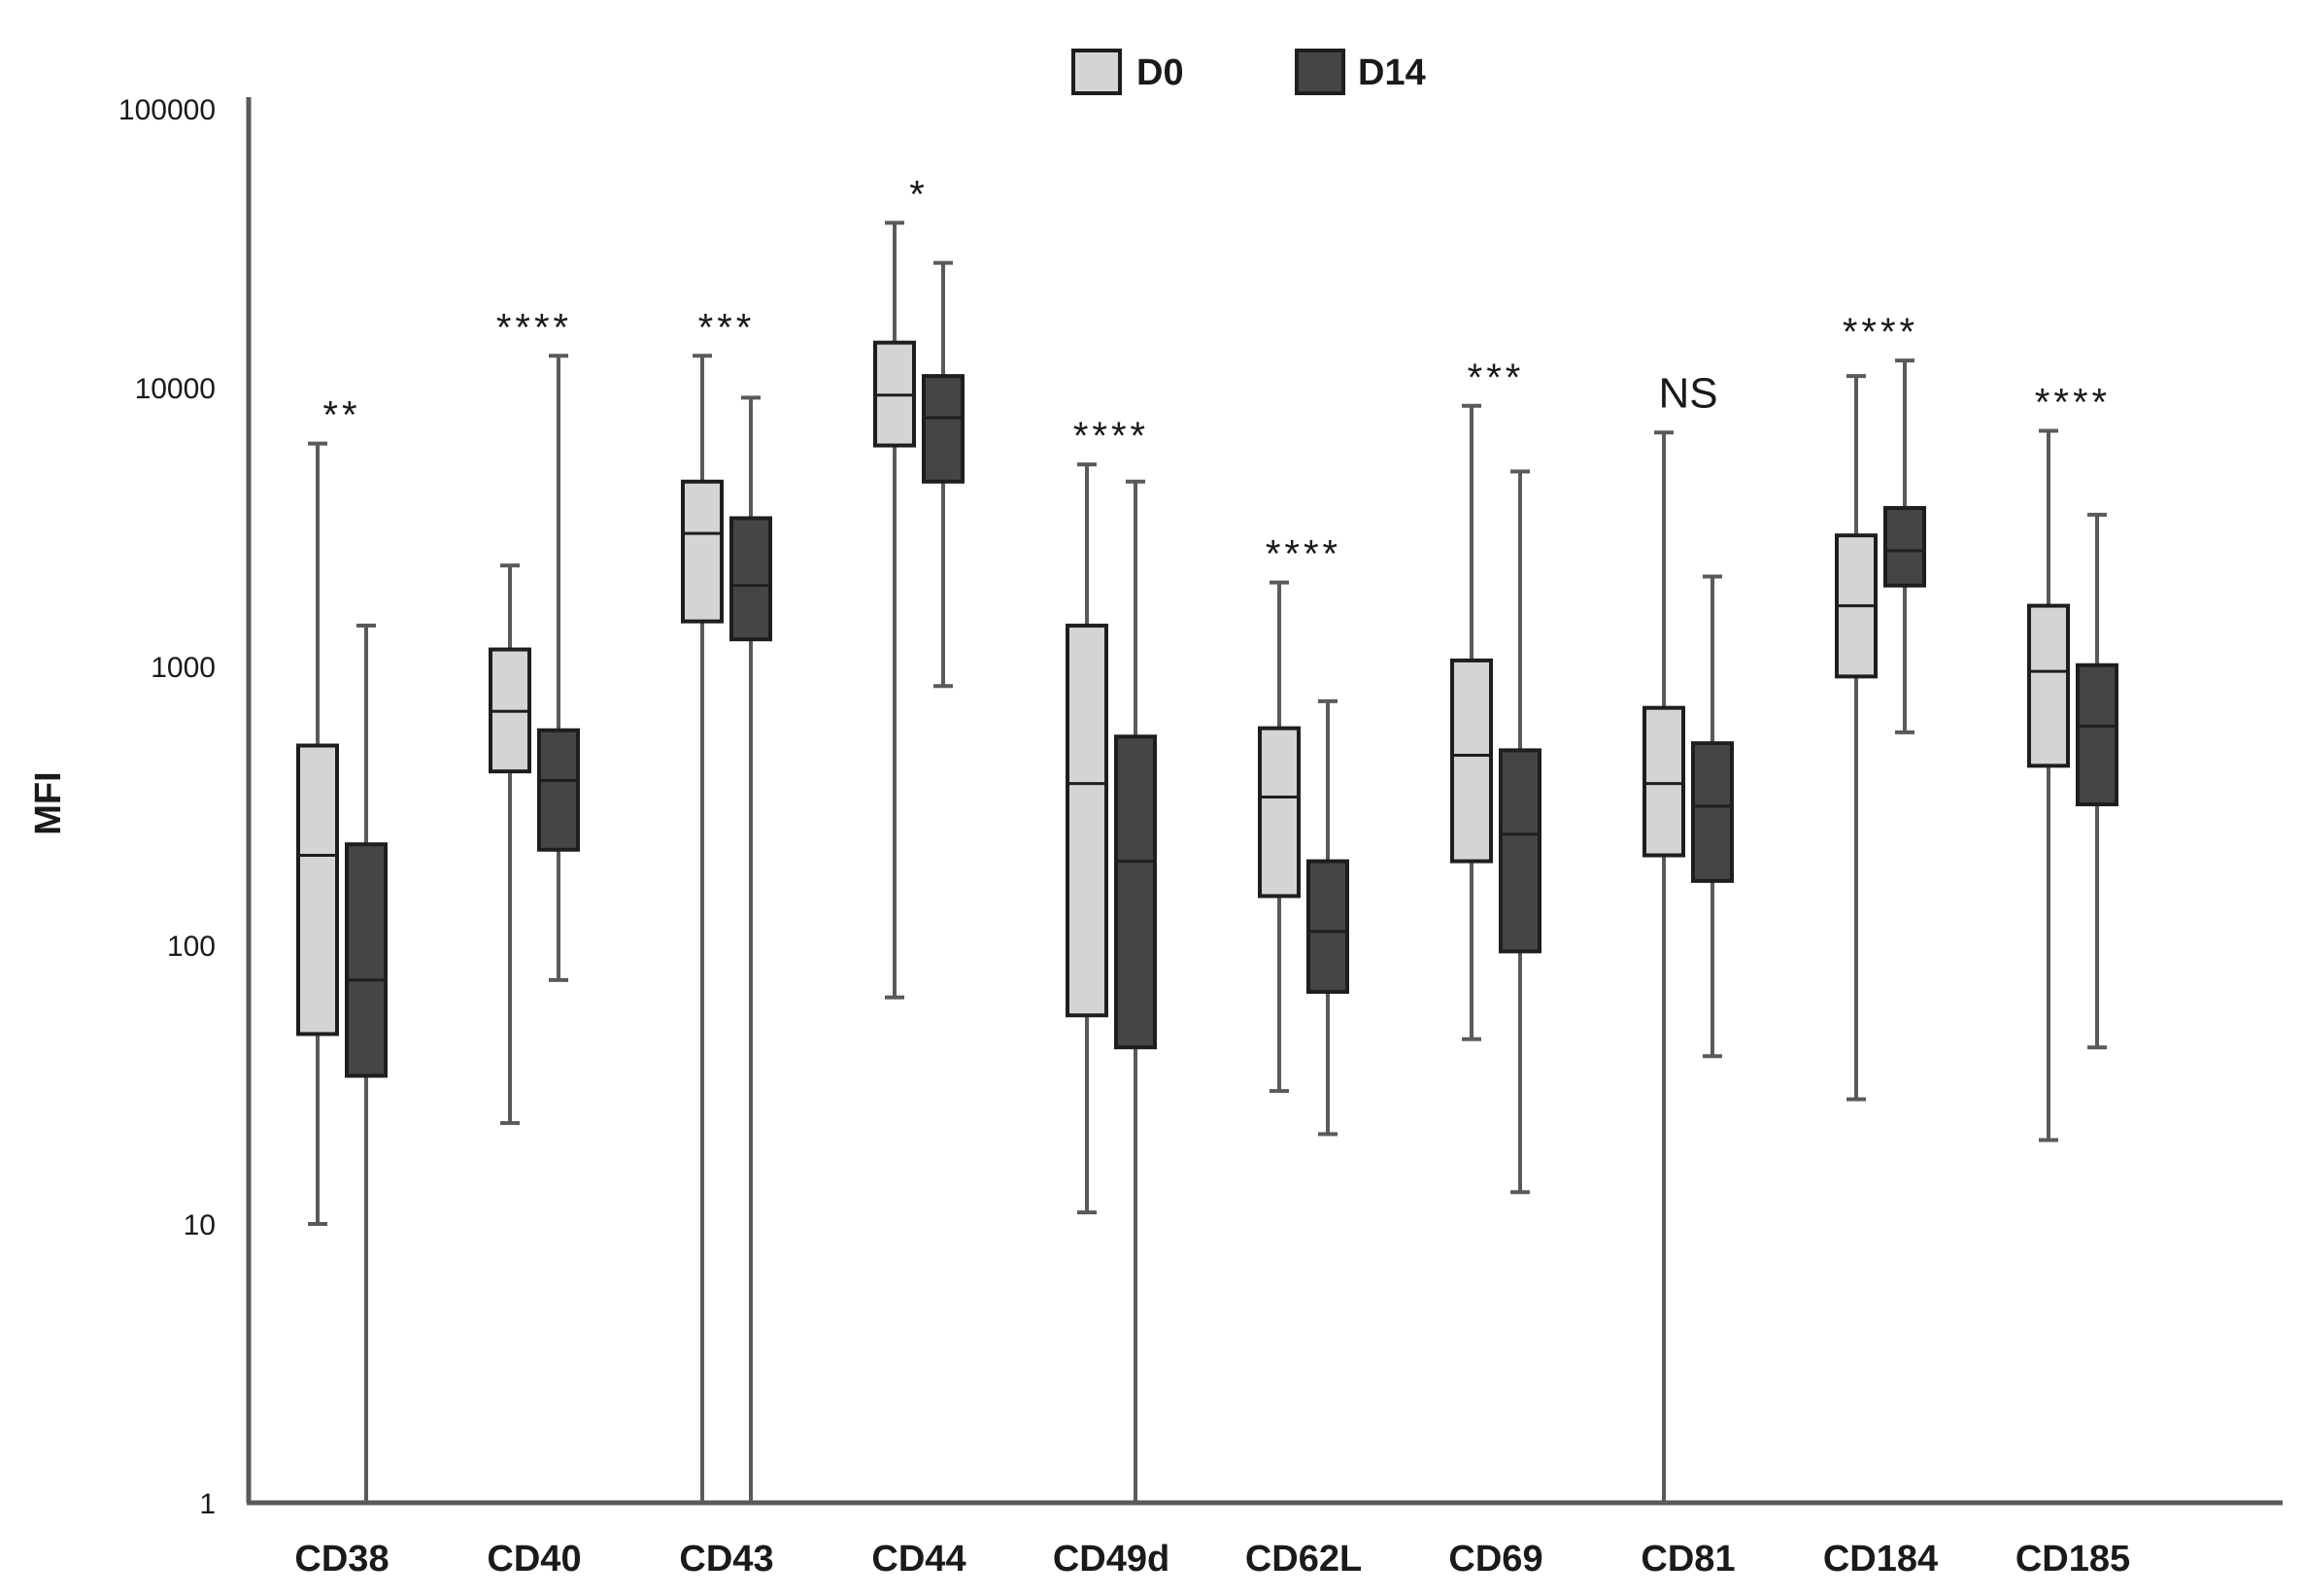 The image size is (2303, 1596). Describe the element at coordinates (1160, 72) in the screenshot. I see `legend-label-d0: D0` at that location.